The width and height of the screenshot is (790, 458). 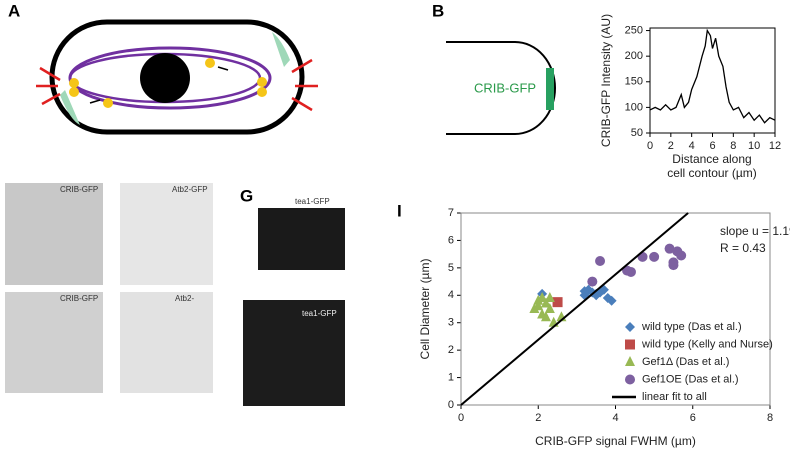 I want to click on y-axis-label: Cell Diameter (µm), so click(x=425, y=309).